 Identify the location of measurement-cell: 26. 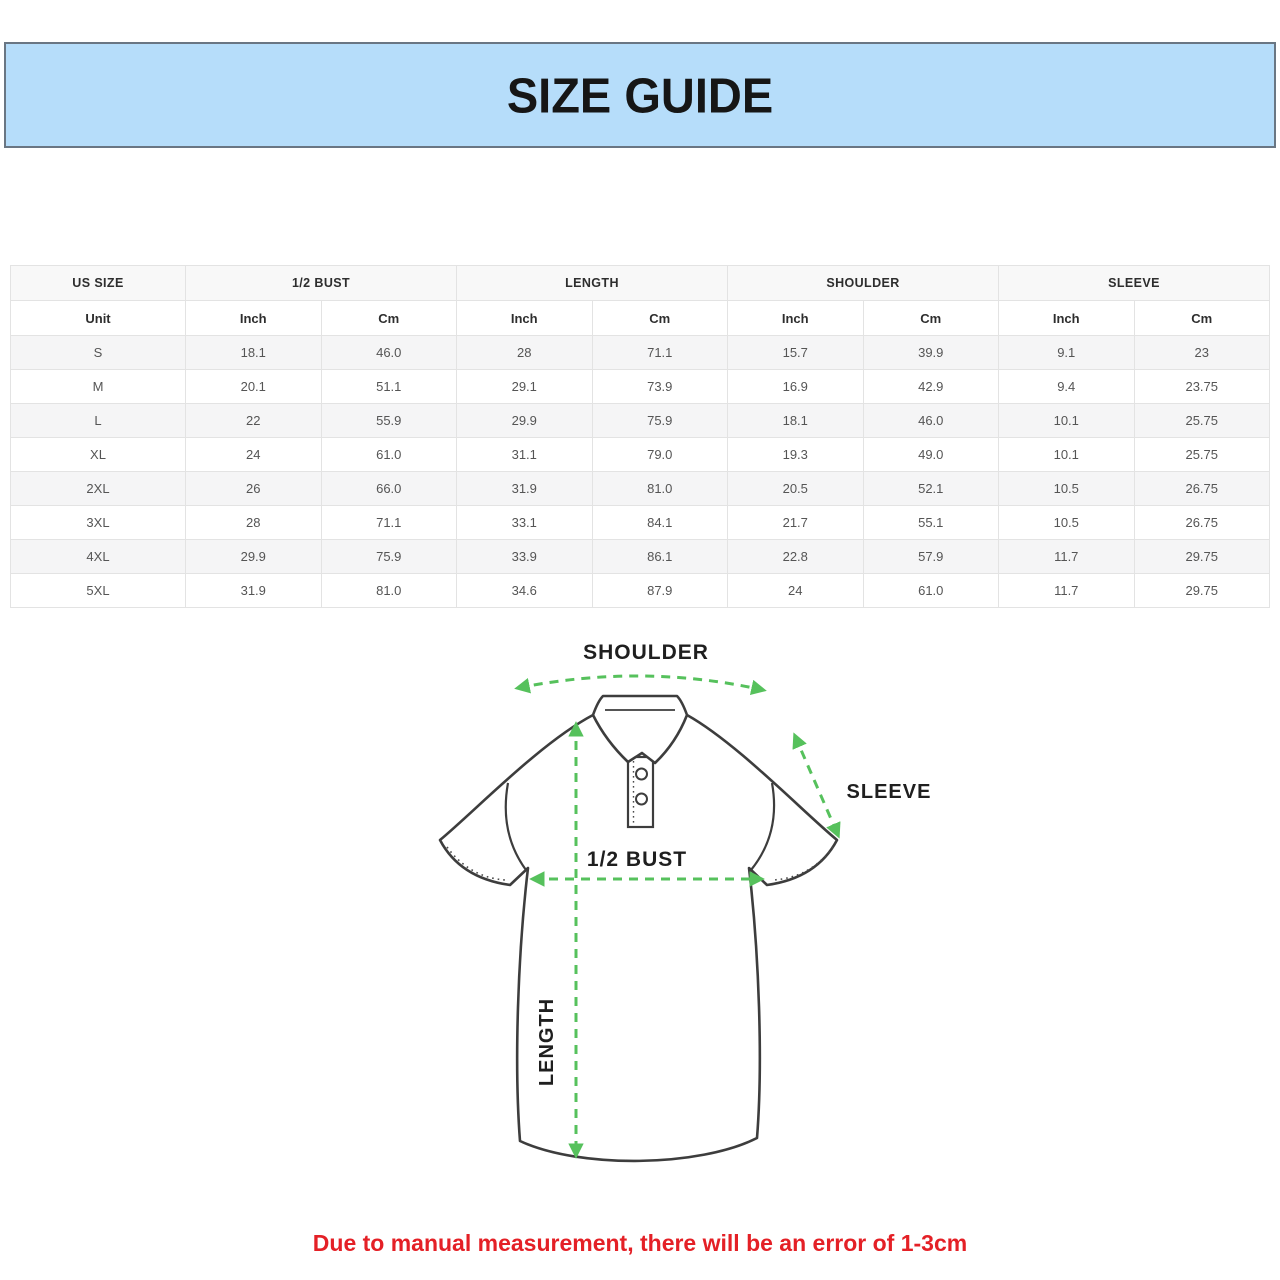
(253, 488).